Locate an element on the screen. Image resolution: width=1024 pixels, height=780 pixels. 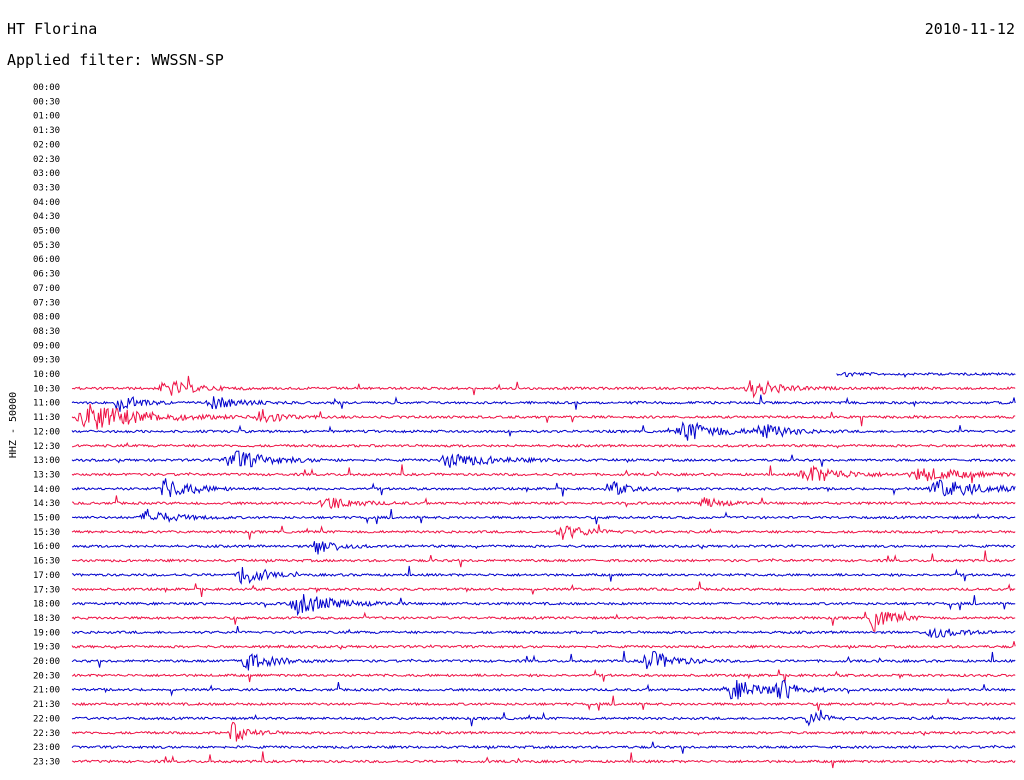
tick-label-0530: 05:30 is located at coordinates (46, 246).